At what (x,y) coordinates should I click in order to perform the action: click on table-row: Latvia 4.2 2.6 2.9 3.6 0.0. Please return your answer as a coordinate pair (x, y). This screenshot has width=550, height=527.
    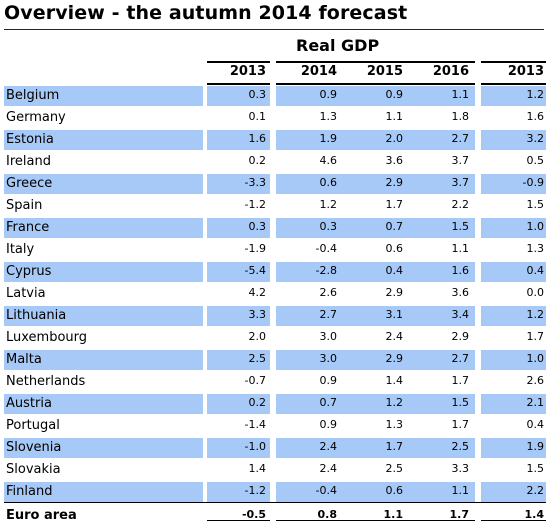
    Looking at the image, I should click on (275, 294).